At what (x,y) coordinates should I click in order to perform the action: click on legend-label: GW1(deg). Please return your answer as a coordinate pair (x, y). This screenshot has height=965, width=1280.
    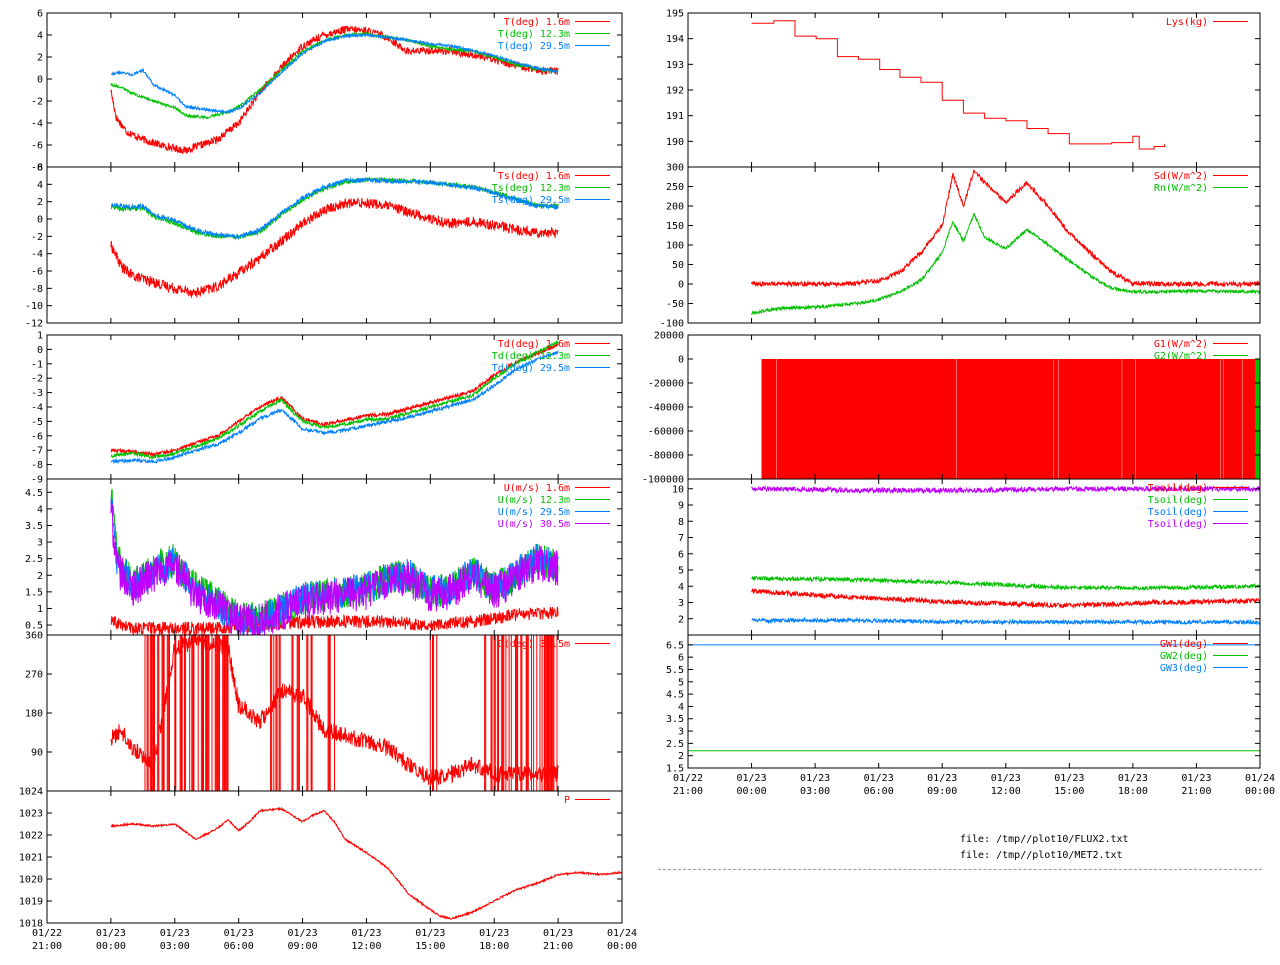
    Looking at the image, I should click on (1184, 644).